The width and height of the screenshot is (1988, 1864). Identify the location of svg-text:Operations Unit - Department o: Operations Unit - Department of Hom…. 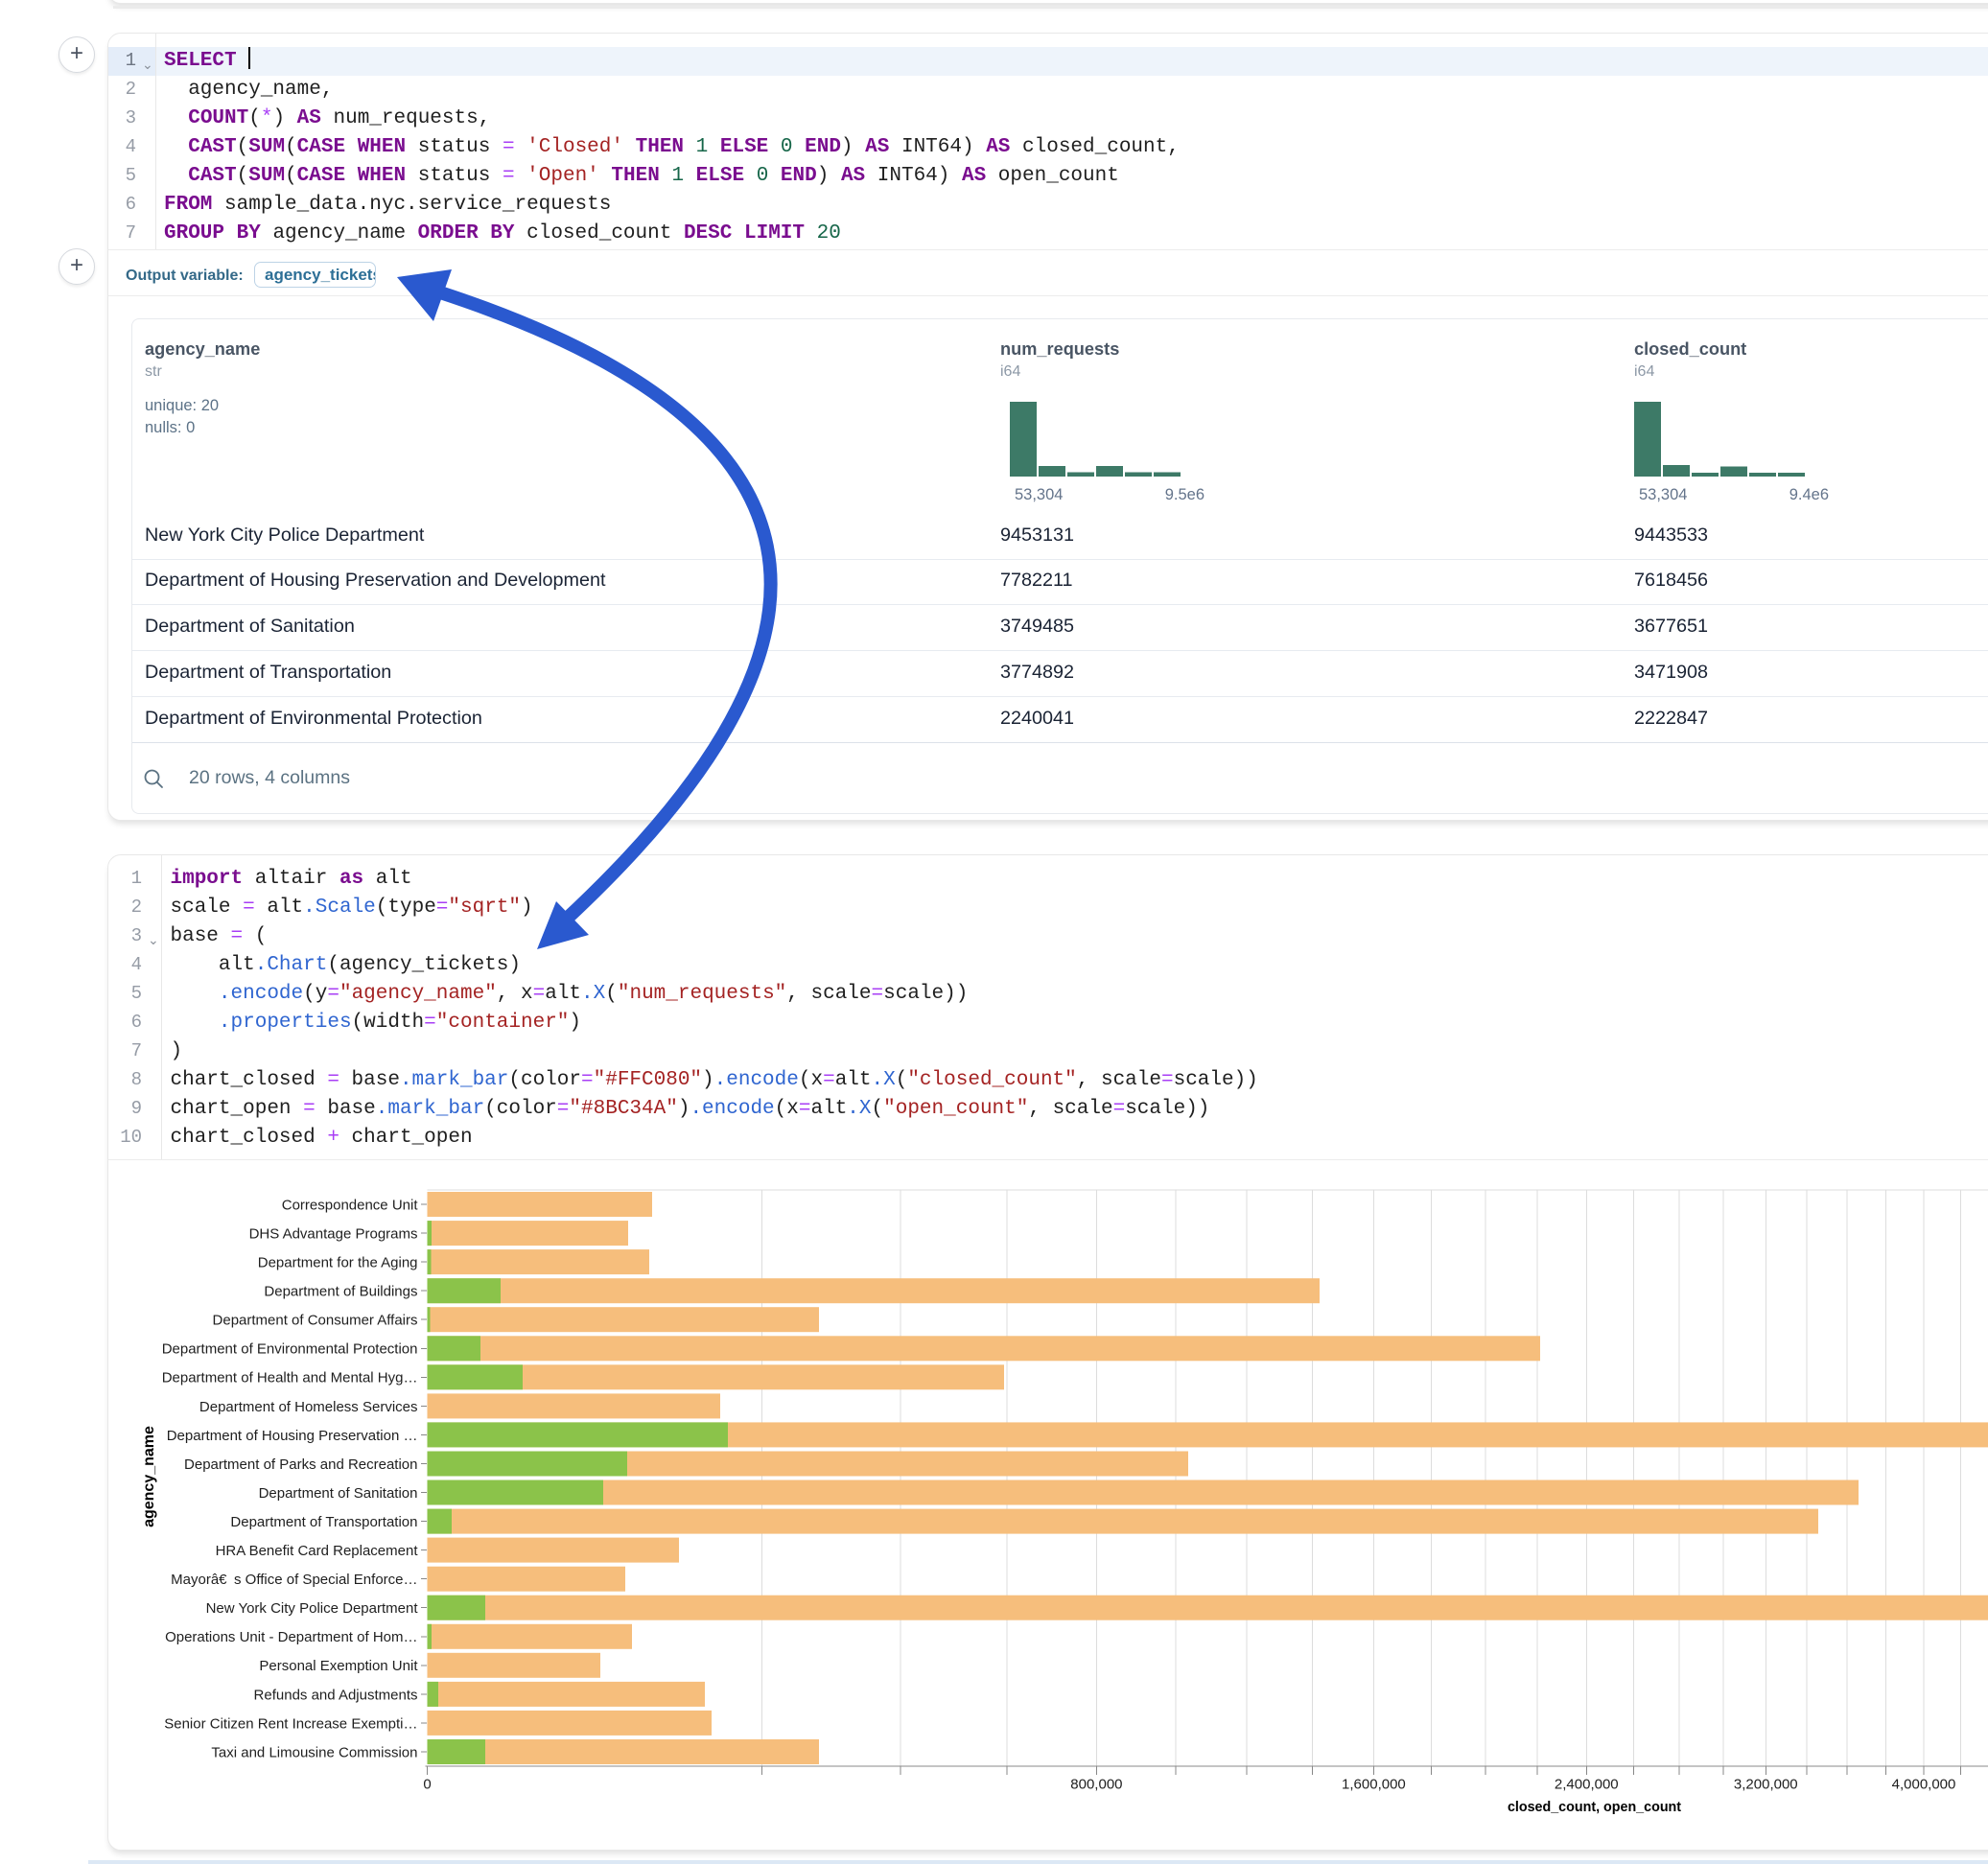
(291, 1637).